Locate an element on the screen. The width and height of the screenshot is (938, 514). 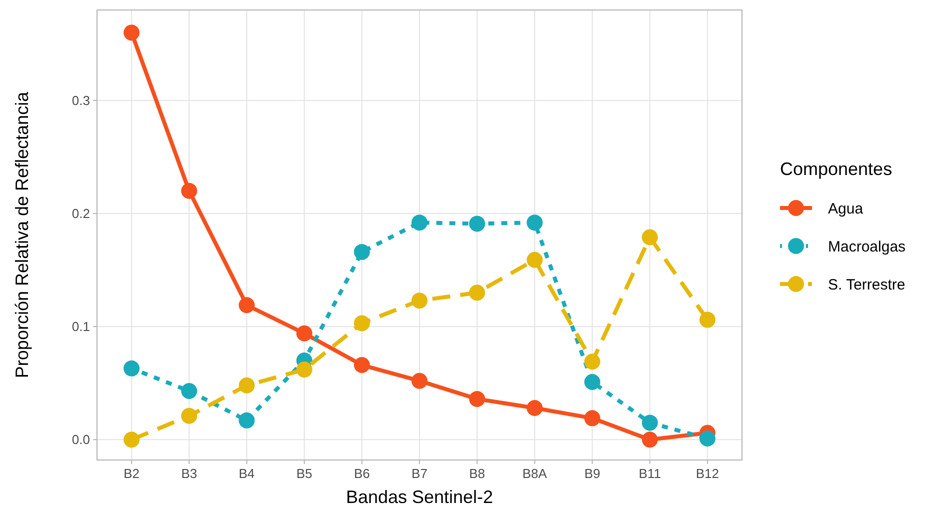
legend-label: Macroalgas is located at coordinates (867, 247).